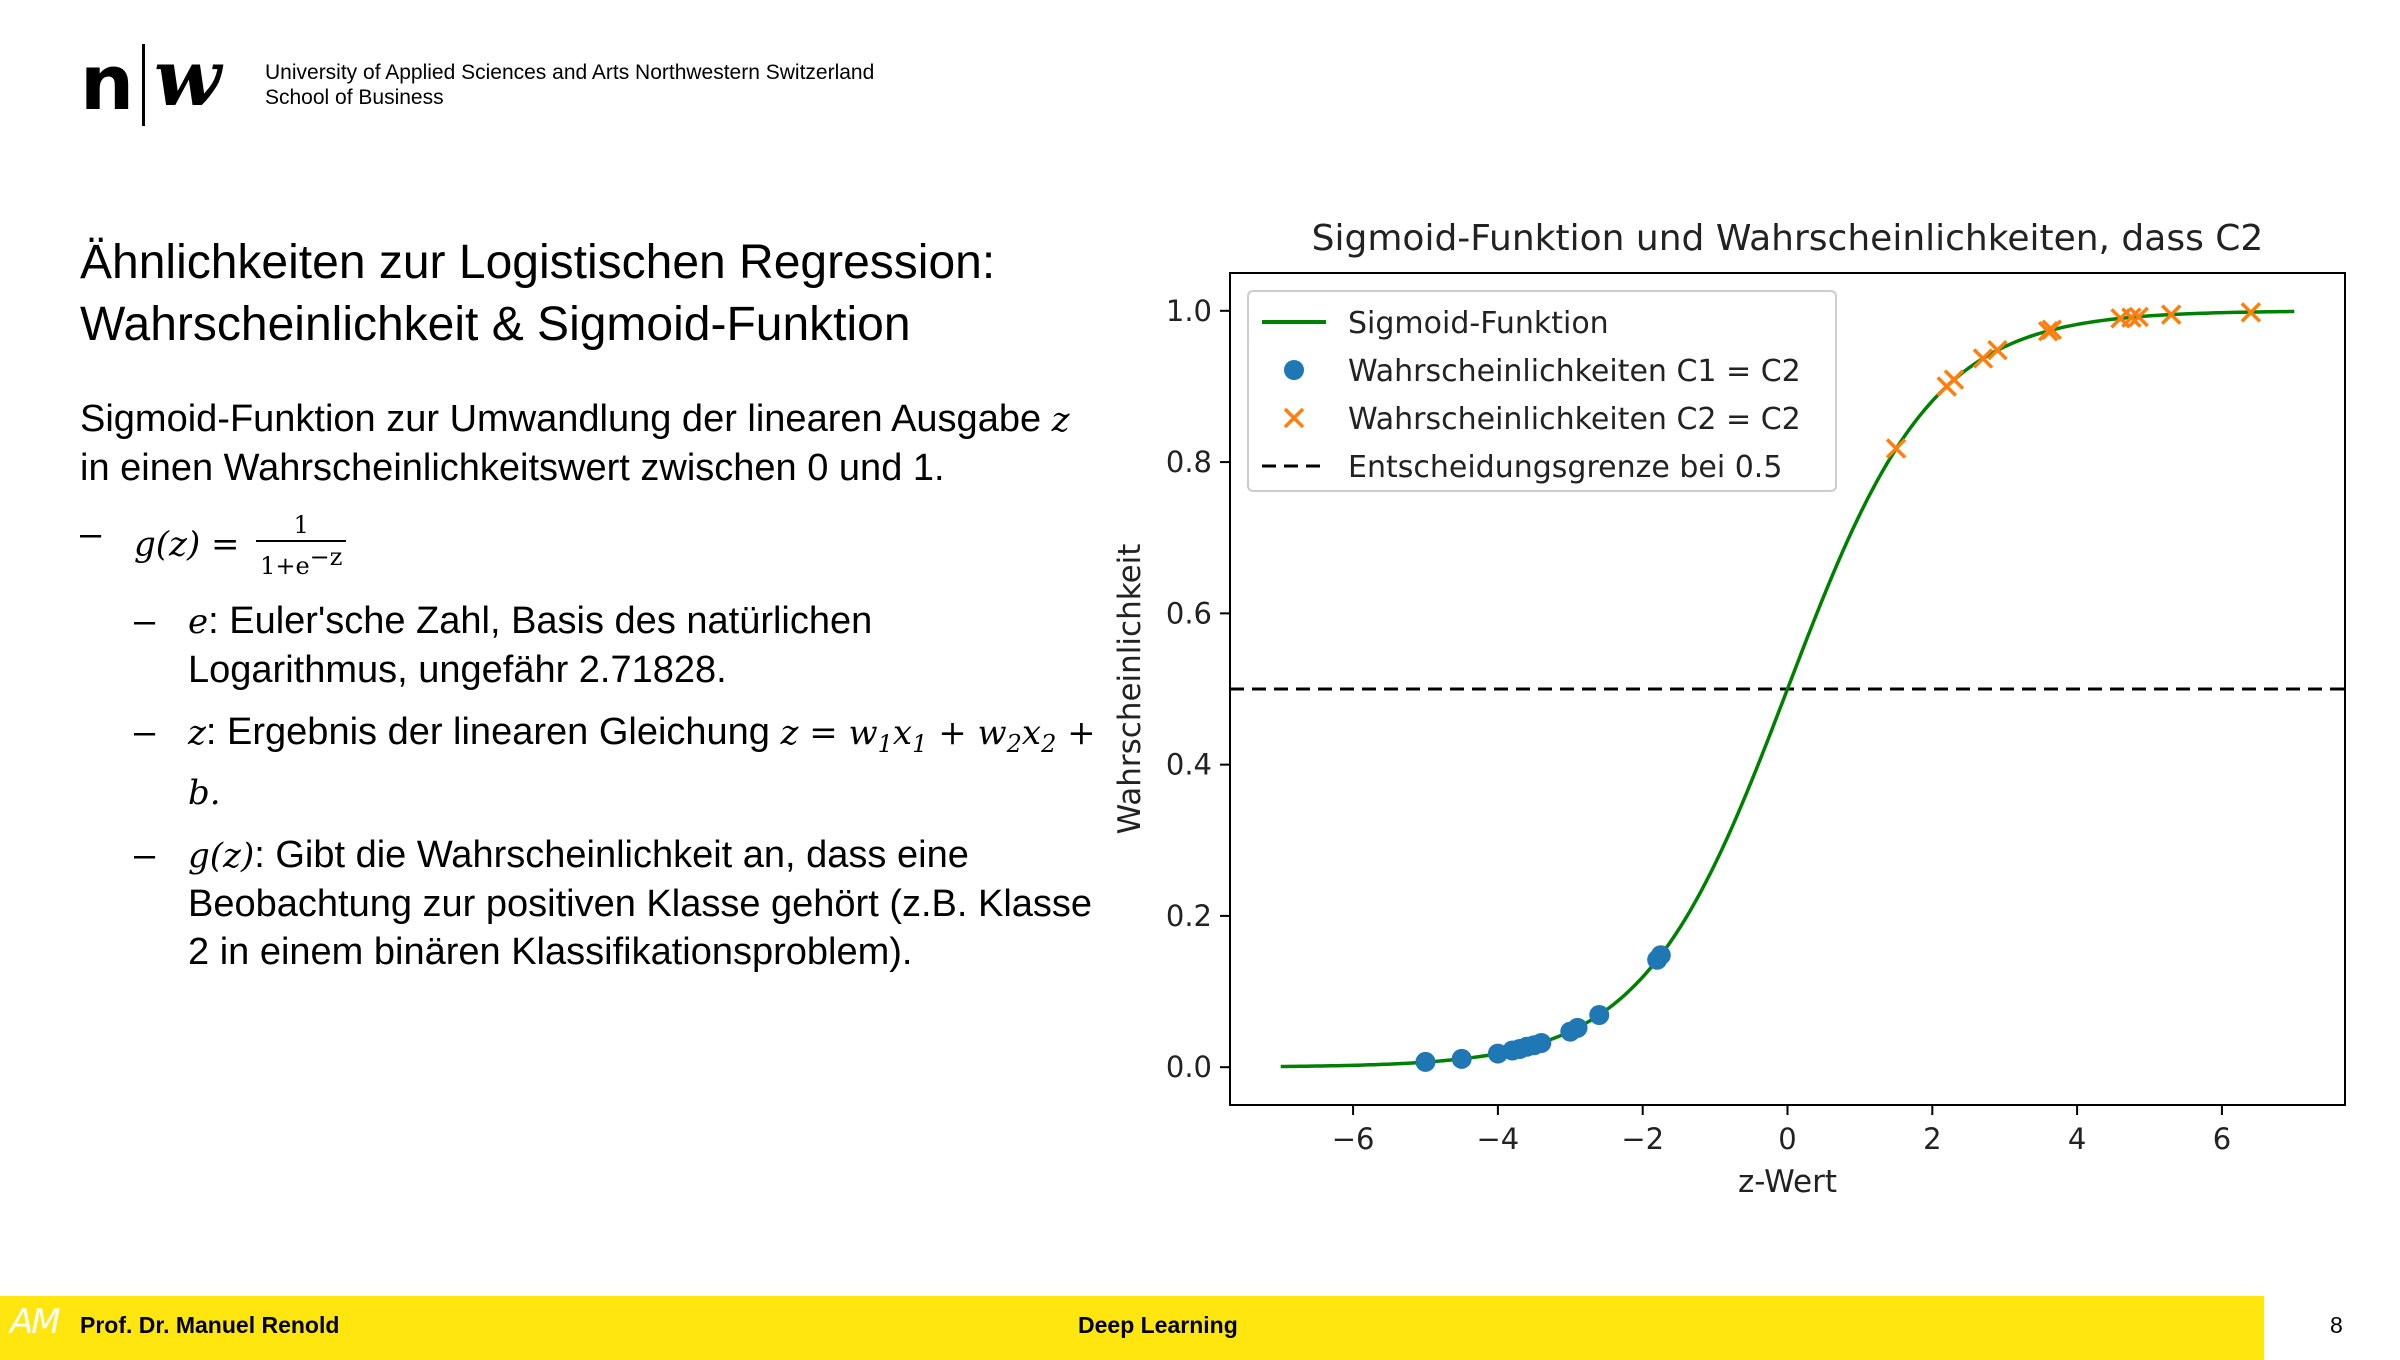 The width and height of the screenshot is (2400, 1360). What do you see at coordinates (1294, 418) in the screenshot?
I see `legend-c2-swatch` at bounding box center [1294, 418].